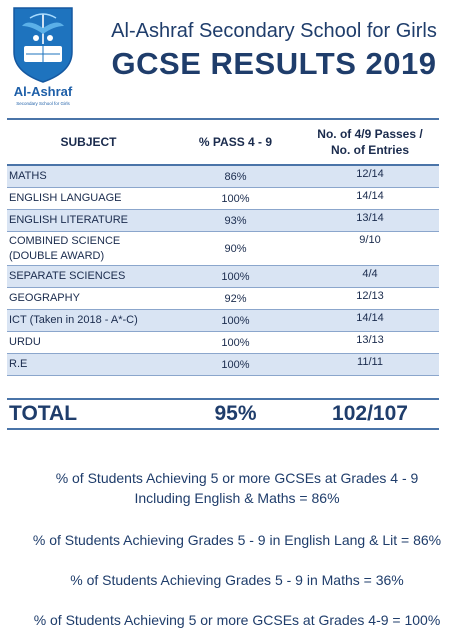 This screenshot has width=474, height=636. I want to click on pass-cell: 90%, so click(235, 248).